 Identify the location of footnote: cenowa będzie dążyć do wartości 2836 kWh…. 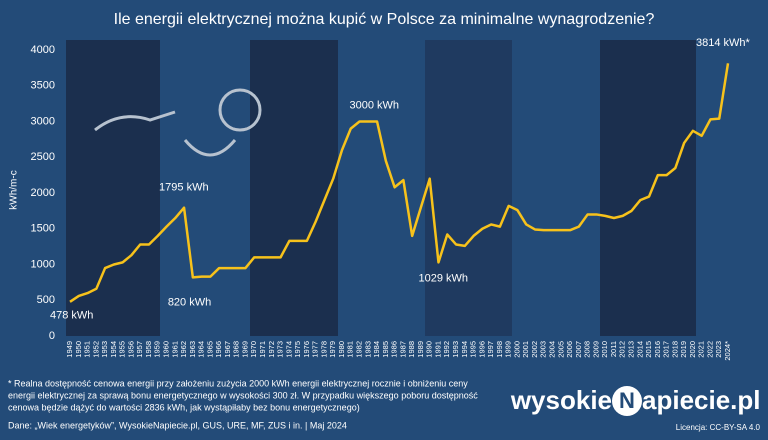
(184, 407).